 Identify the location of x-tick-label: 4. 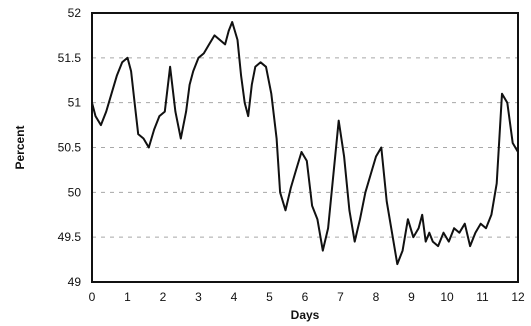
(234, 297).